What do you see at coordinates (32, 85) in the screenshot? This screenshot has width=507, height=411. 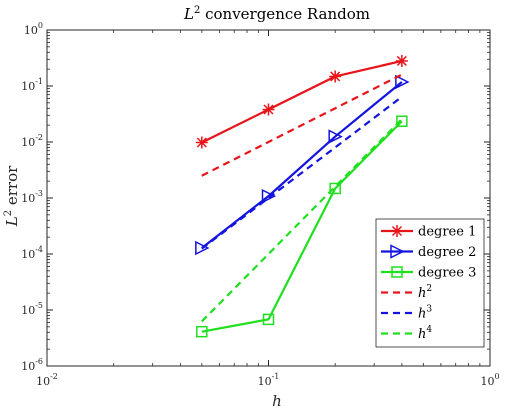 I see `y-tick-label-5: 10⁻¹` at bounding box center [32, 85].